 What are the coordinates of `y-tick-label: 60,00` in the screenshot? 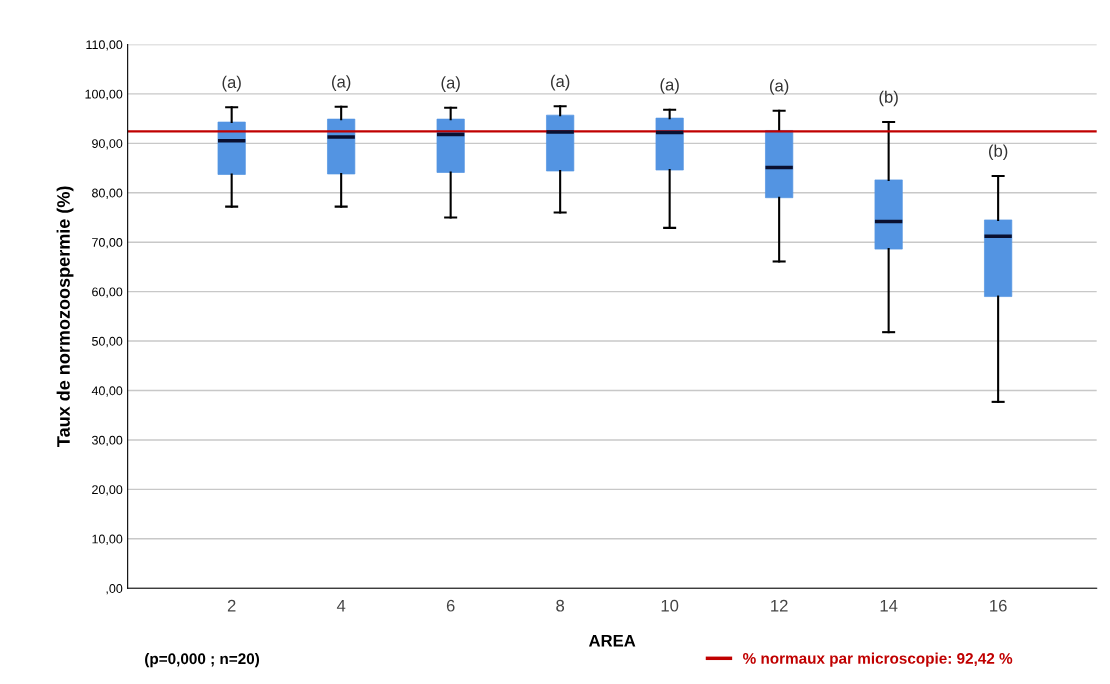 It's located at (107, 292).